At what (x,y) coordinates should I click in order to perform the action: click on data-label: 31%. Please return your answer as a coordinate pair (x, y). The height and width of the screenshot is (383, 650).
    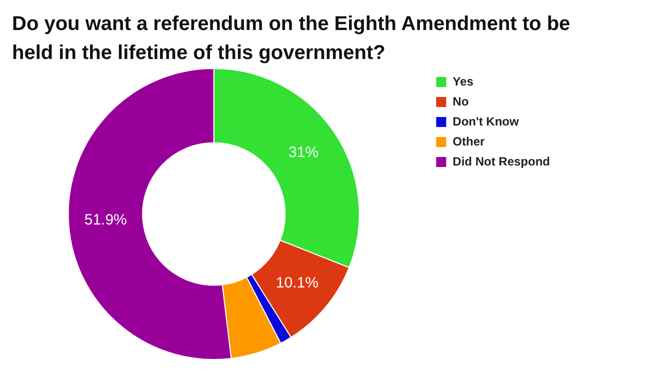
    Looking at the image, I should click on (303, 153).